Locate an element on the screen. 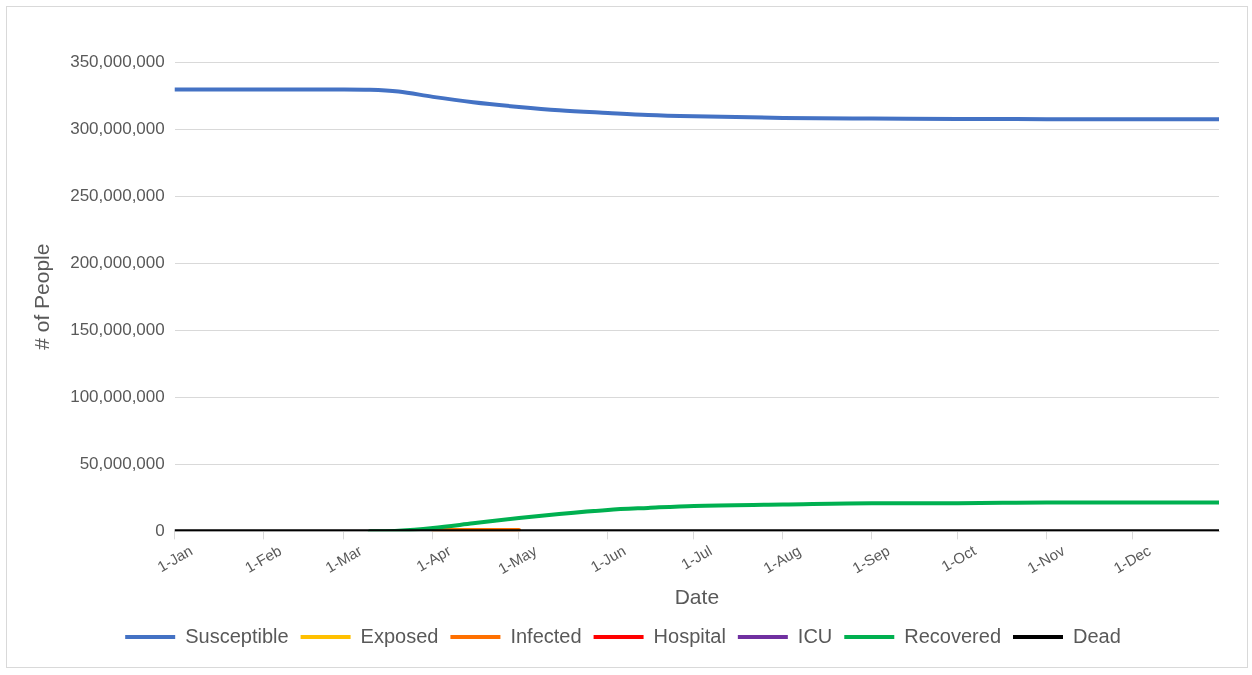 The image size is (1252, 675). x-tick-label: 1-Jun is located at coordinates (608, 558).